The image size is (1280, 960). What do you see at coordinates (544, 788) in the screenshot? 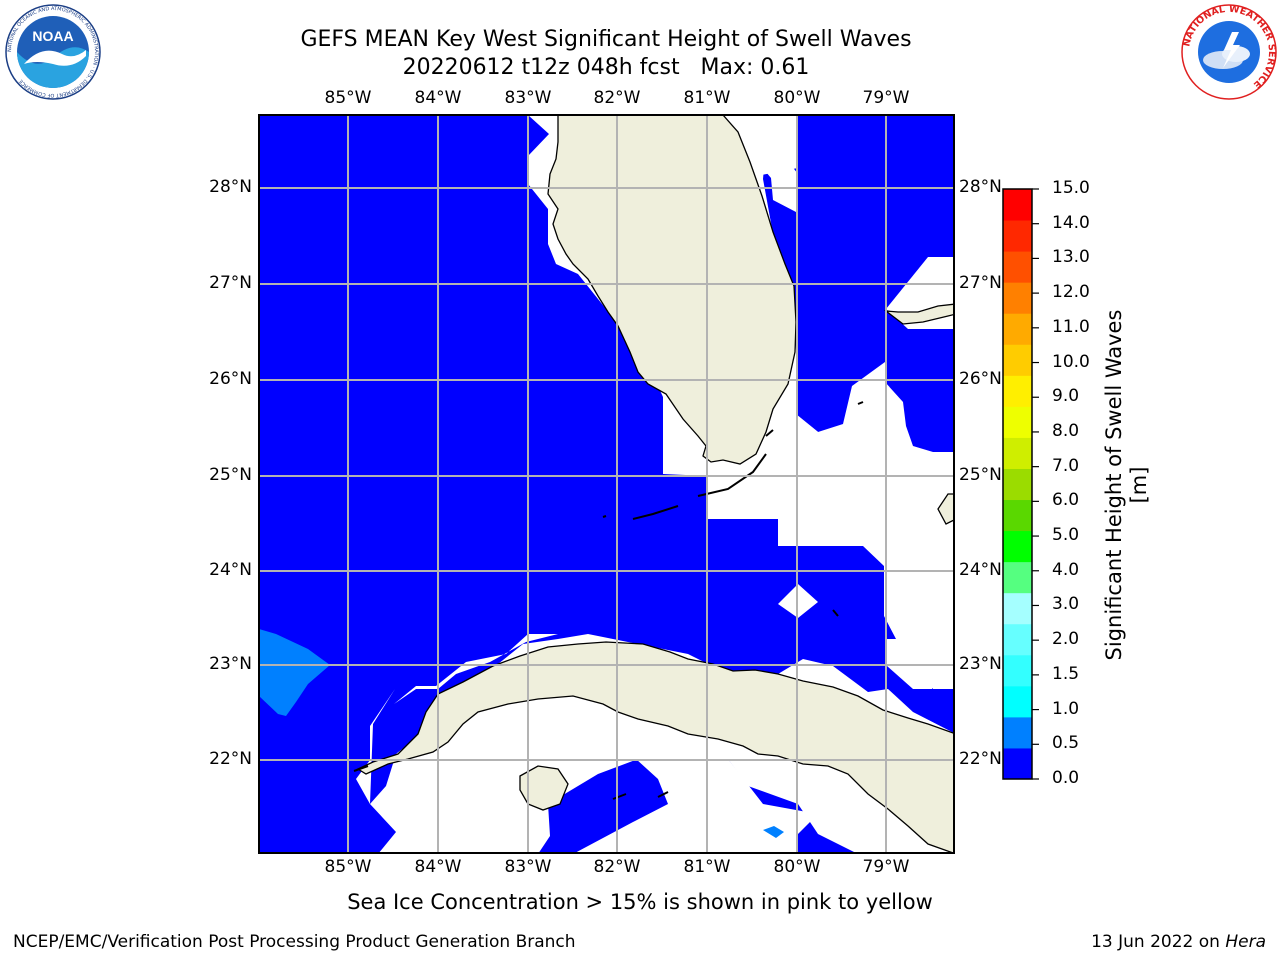
I see `isle-of-youth` at bounding box center [544, 788].